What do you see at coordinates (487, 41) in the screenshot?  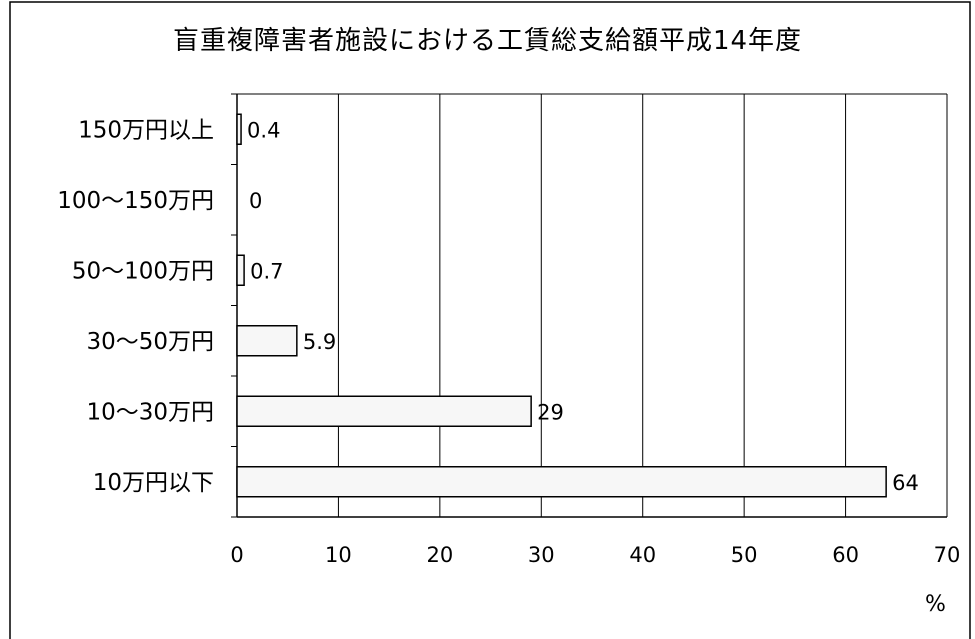 I see `chart-title: 盲重複障害者施設における工賃総支給額平成14年度` at bounding box center [487, 41].